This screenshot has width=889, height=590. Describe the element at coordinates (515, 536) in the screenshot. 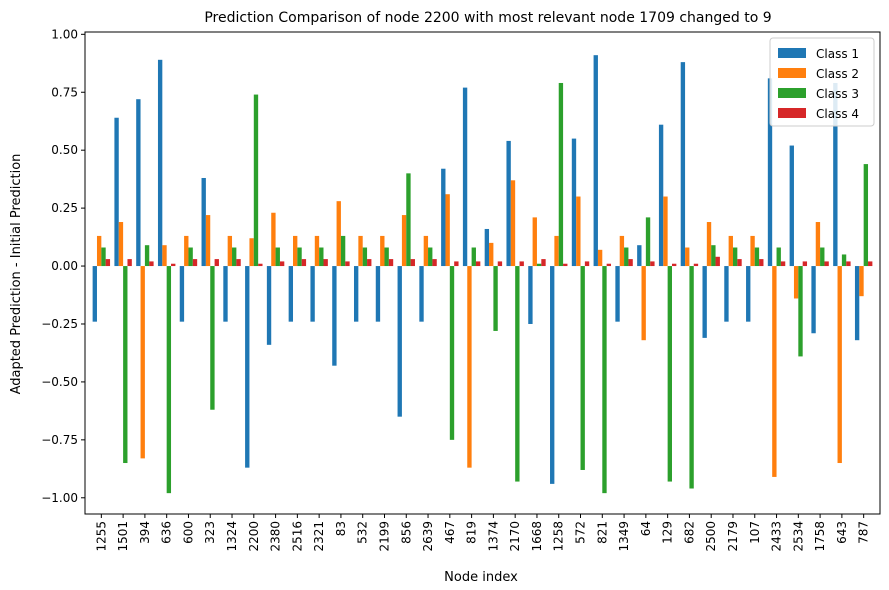

I see `x-tick-label: 2170` at that location.